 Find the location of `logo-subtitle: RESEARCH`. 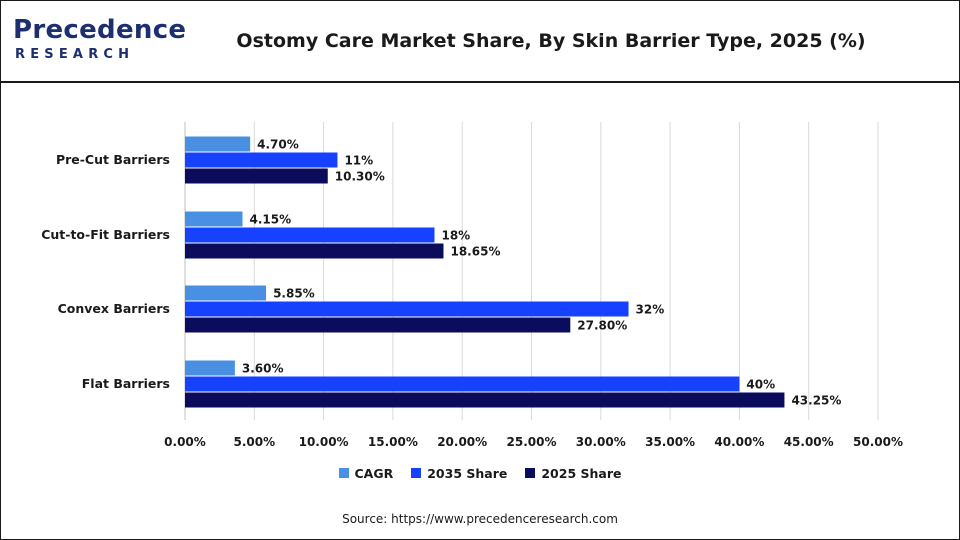

logo-subtitle: RESEARCH is located at coordinates (75, 54).